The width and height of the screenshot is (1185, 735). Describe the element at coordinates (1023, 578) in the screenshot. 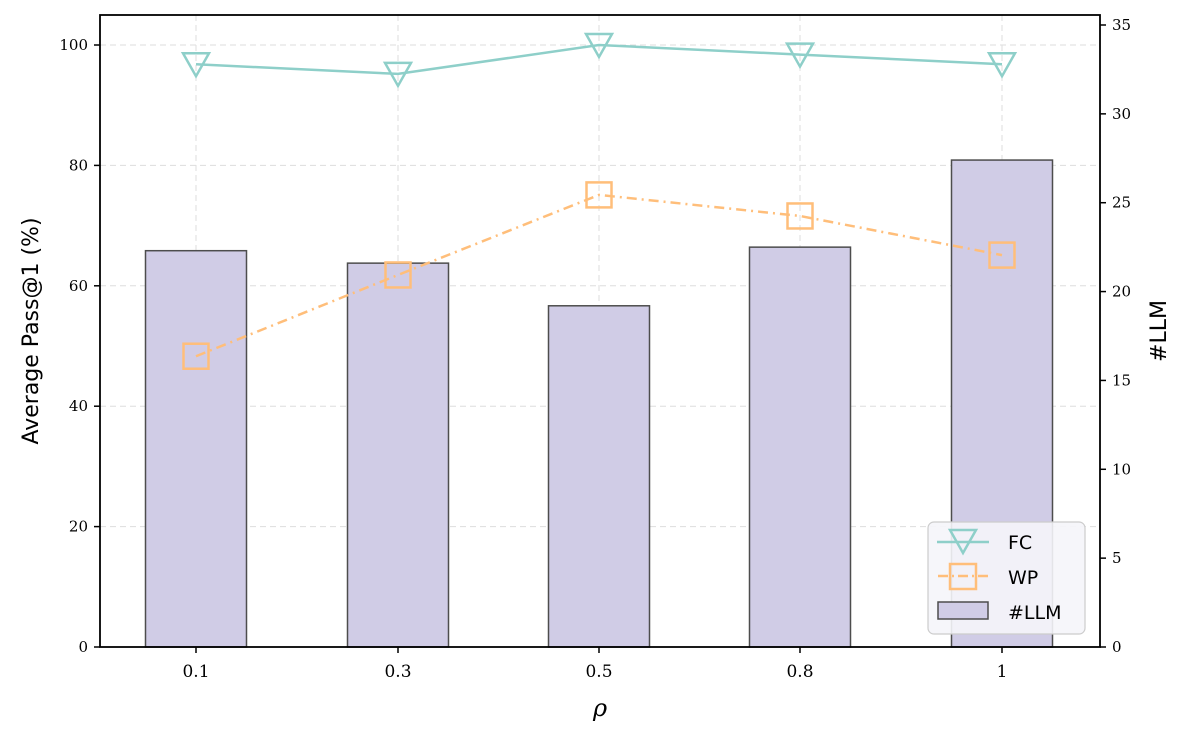

I see `legend-label-wp: WP` at that location.